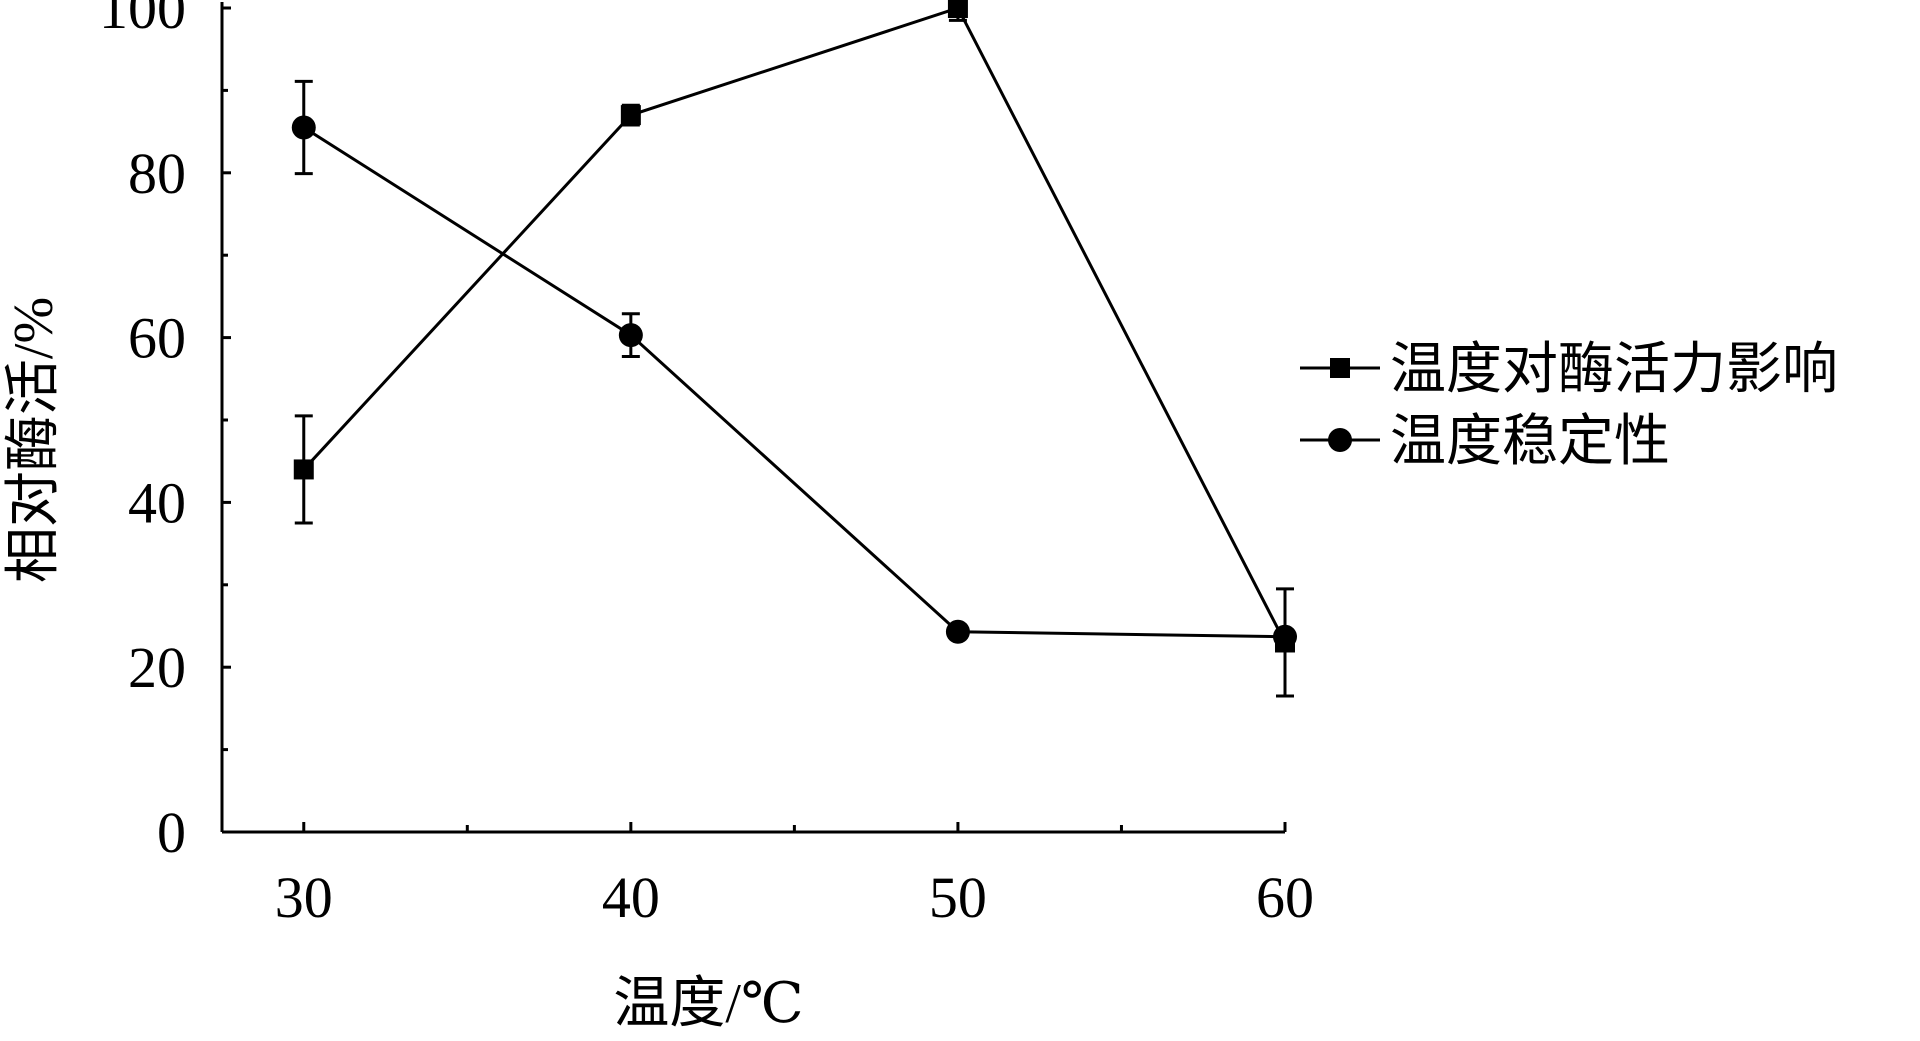 The width and height of the screenshot is (1920, 1041). Describe the element at coordinates (794, 876) in the screenshot. I see `x-ticks: 30 40 50 60` at that location.